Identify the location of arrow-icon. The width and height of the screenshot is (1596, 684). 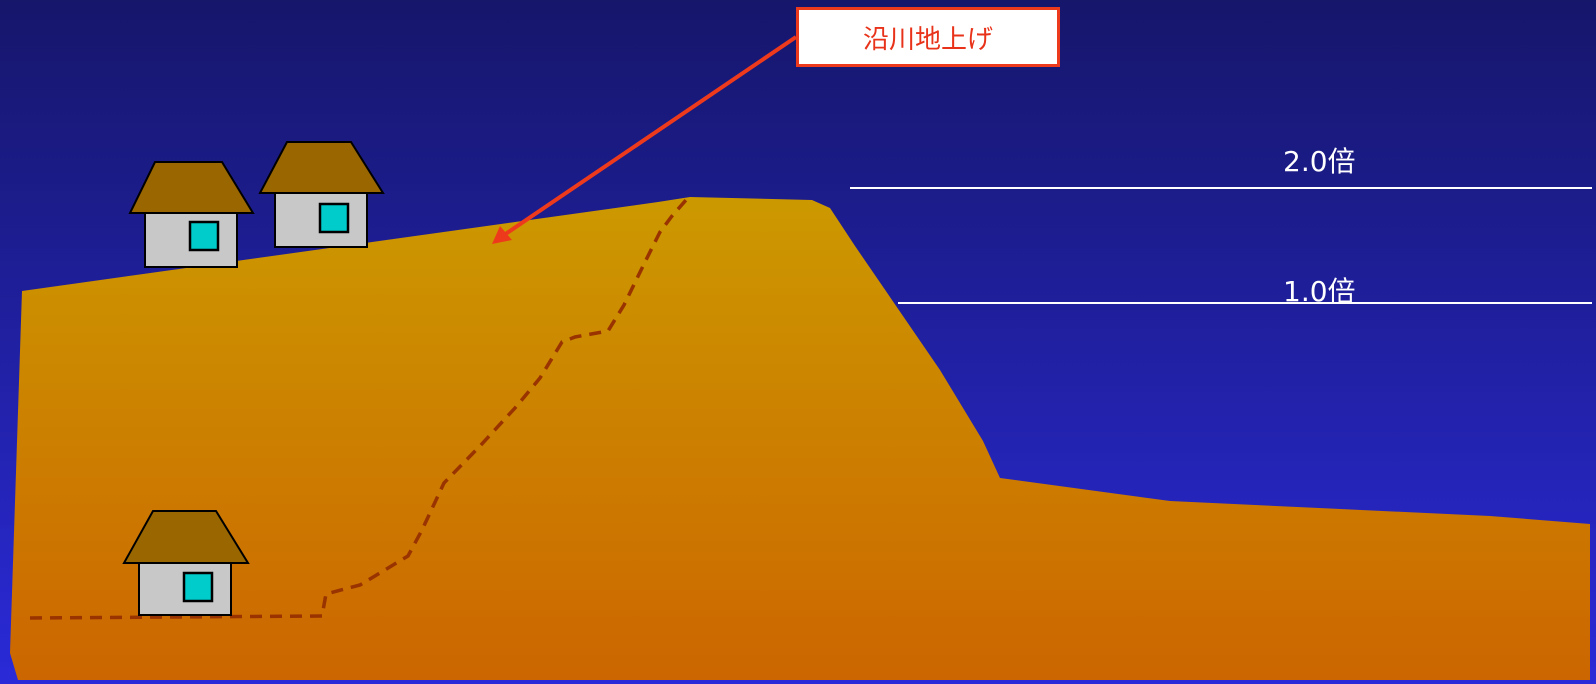
(645, 139).